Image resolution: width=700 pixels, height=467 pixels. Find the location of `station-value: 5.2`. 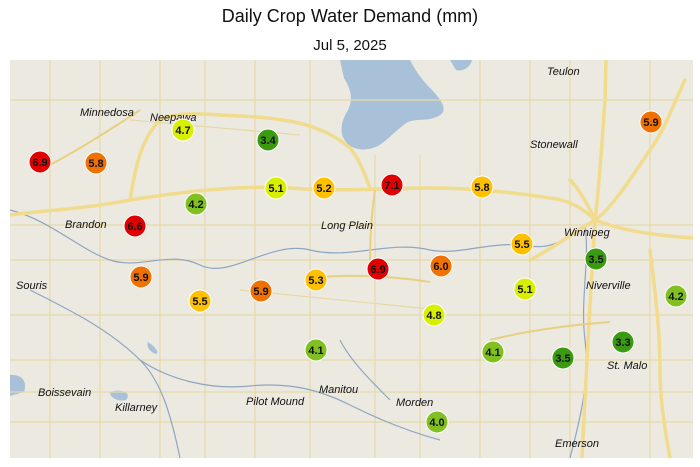

station-value: 5.2 is located at coordinates (323, 189).